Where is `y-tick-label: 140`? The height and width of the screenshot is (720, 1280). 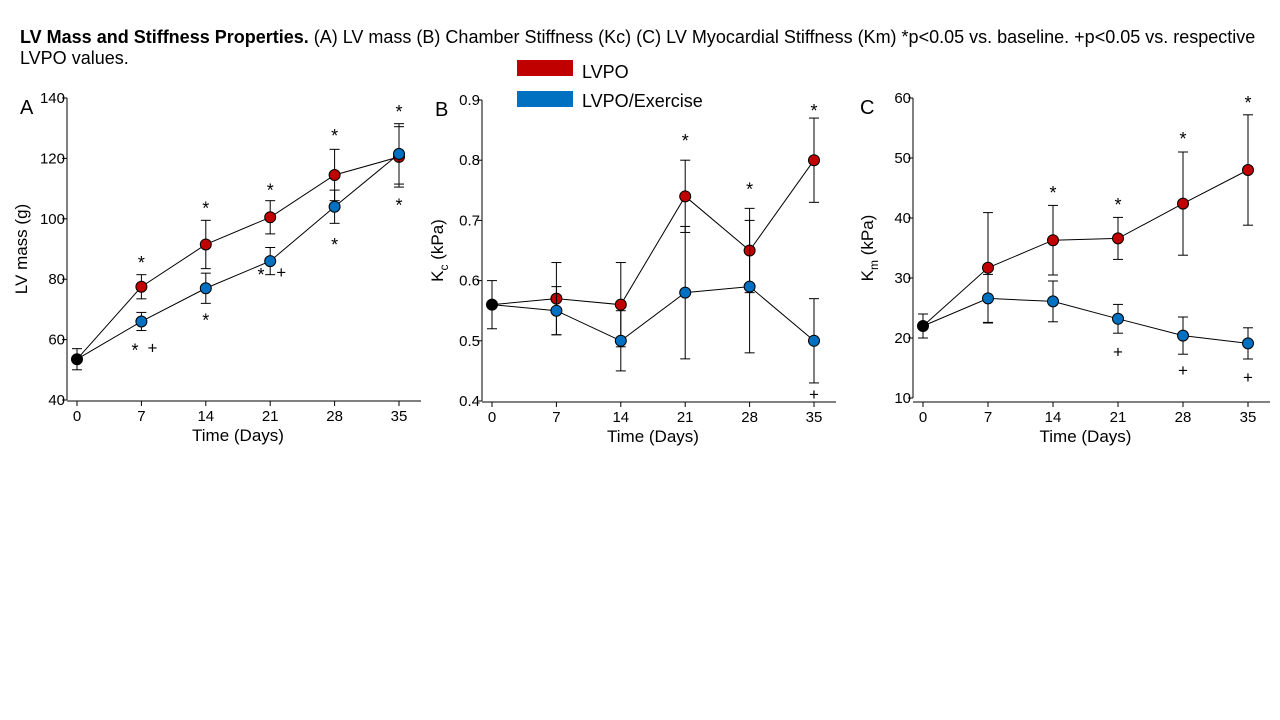
y-tick-label: 140 is located at coordinates (52, 98).